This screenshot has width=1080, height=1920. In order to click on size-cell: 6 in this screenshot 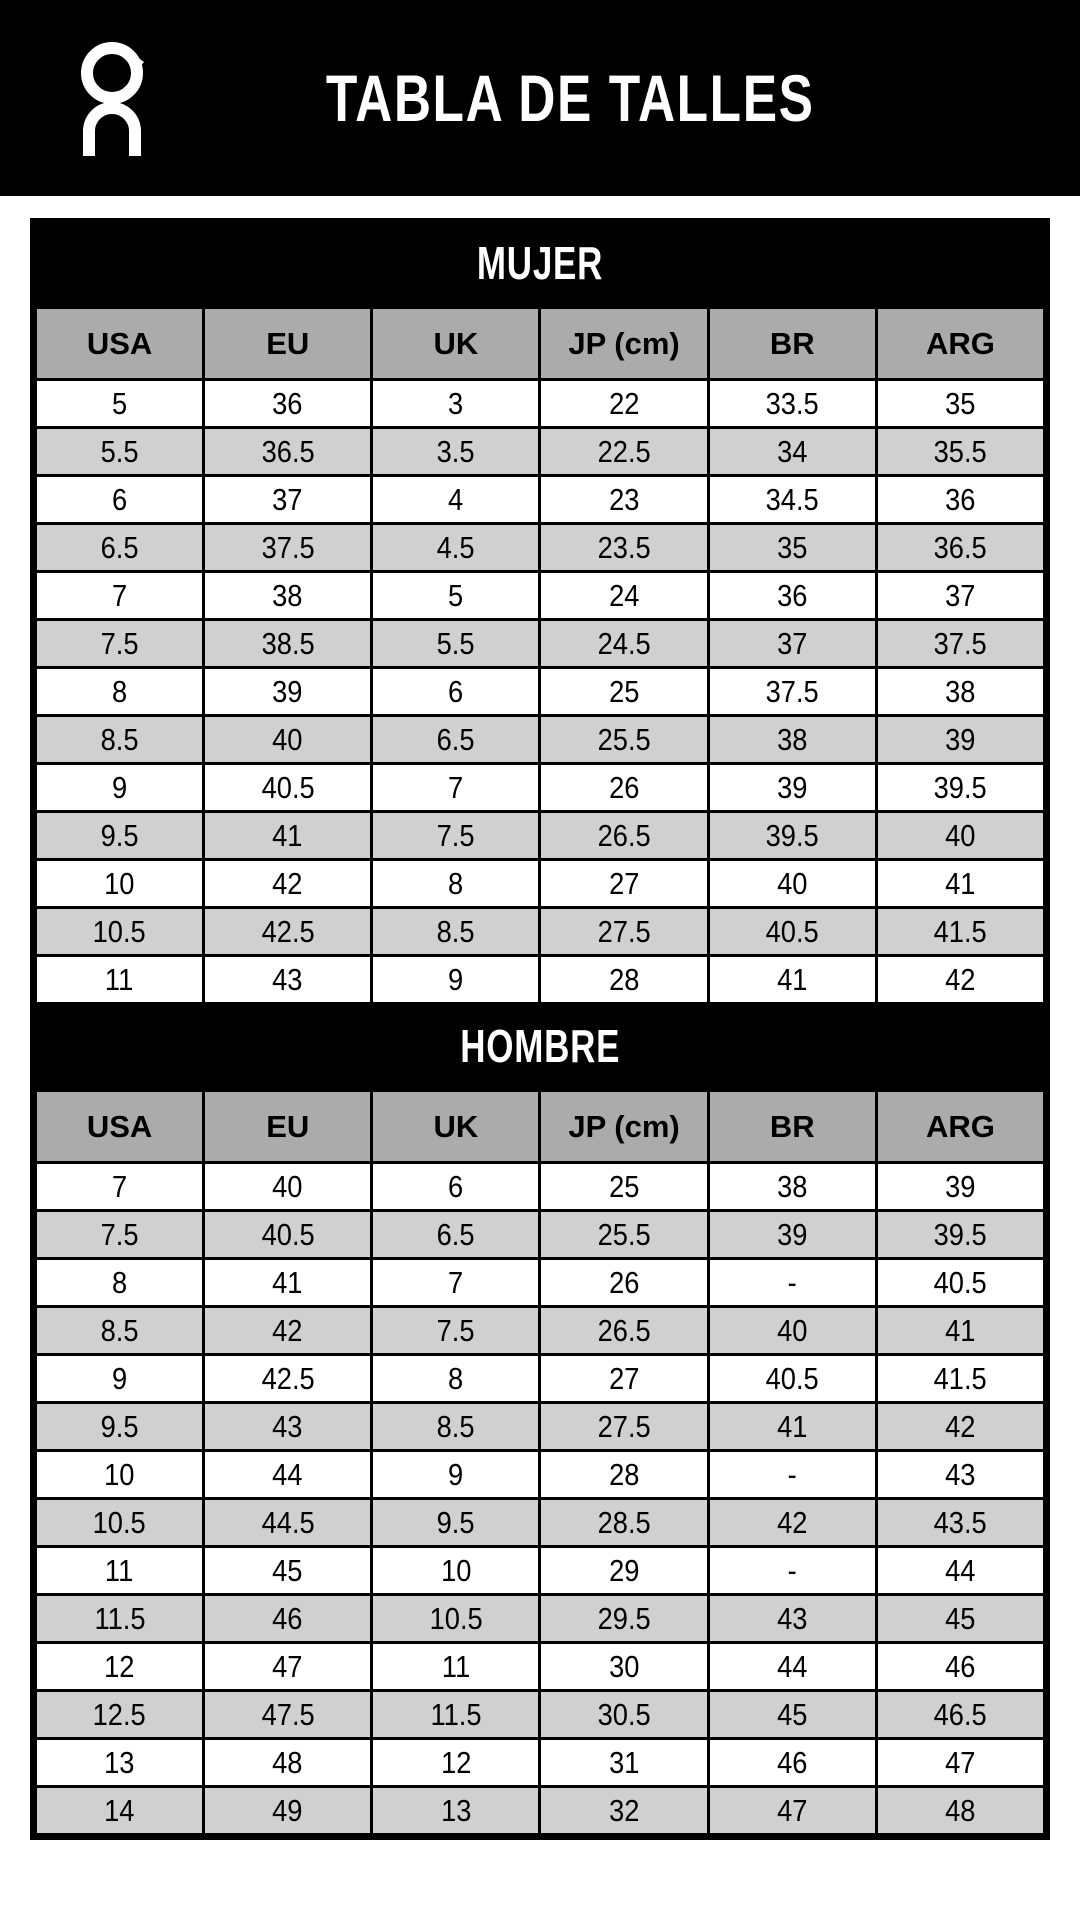, I will do `click(119, 499)`.